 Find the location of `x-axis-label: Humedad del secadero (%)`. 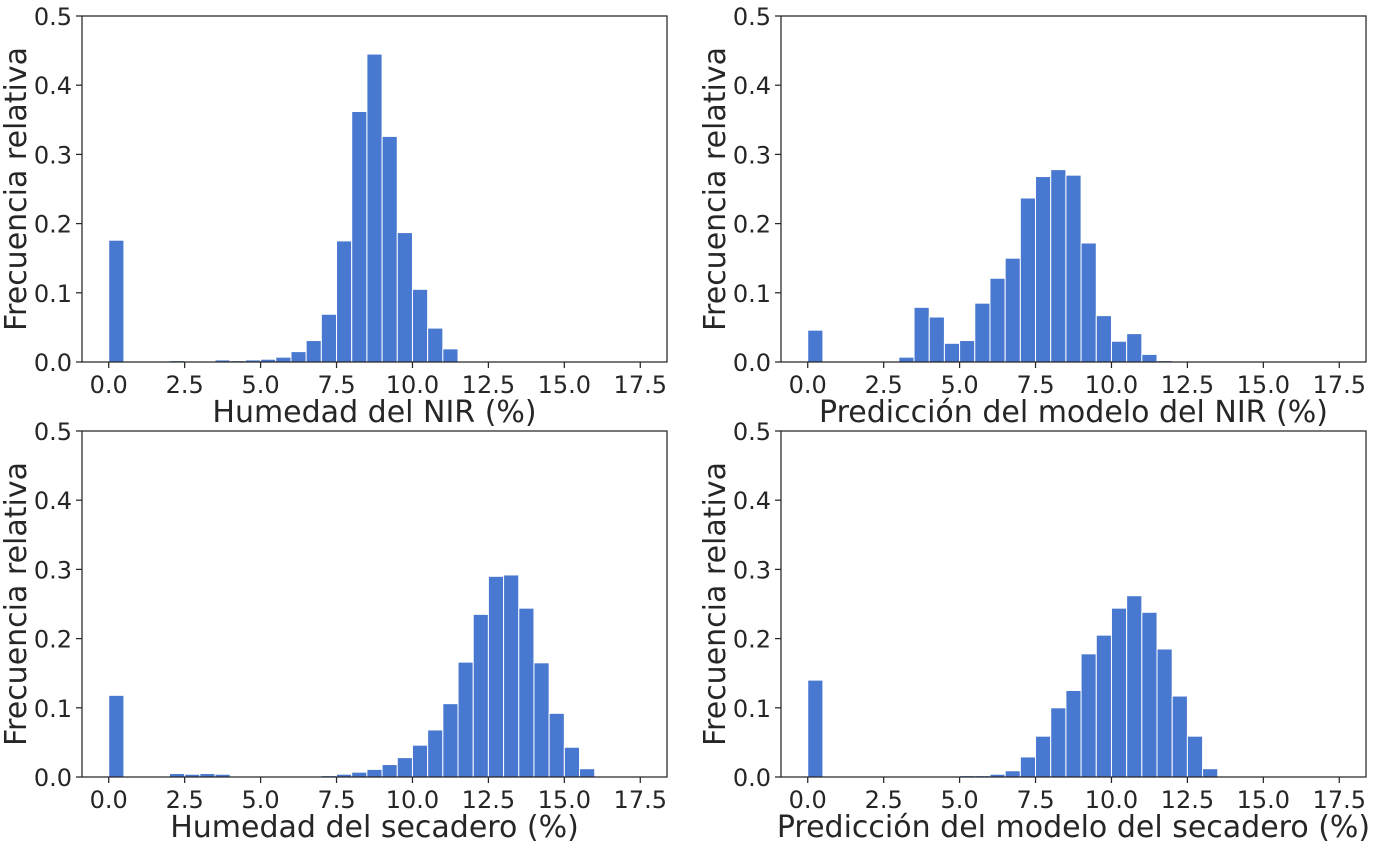

x-axis-label: Humedad del secadero (%) is located at coordinates (374, 827).